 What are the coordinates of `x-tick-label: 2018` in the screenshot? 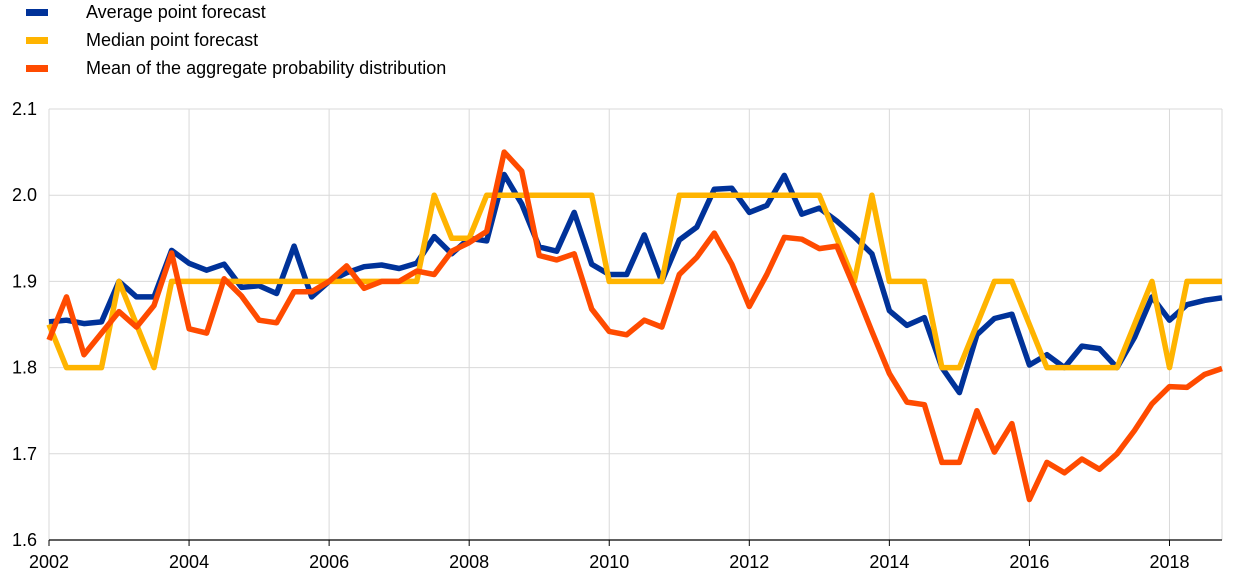 It's located at (1169, 562).